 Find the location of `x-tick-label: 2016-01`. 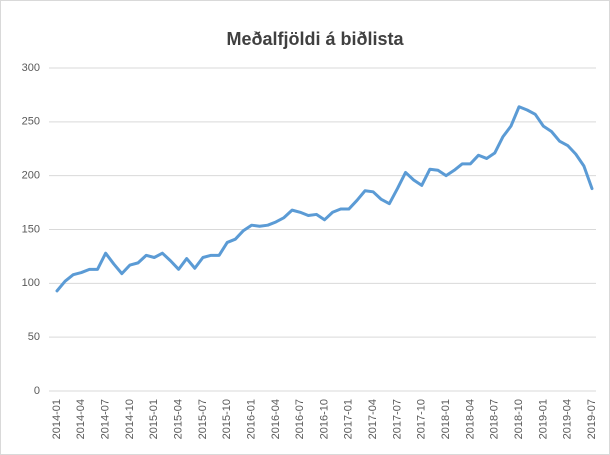

x-tick-label: 2016-01 is located at coordinates (251, 419).